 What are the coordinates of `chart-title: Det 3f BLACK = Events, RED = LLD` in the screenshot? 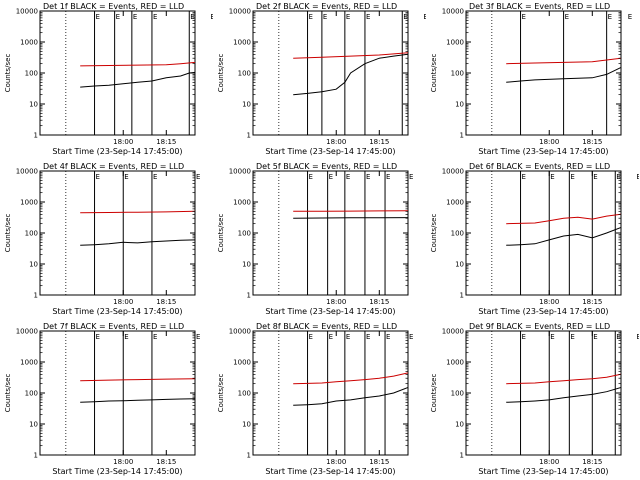 It's located at (539, 6).